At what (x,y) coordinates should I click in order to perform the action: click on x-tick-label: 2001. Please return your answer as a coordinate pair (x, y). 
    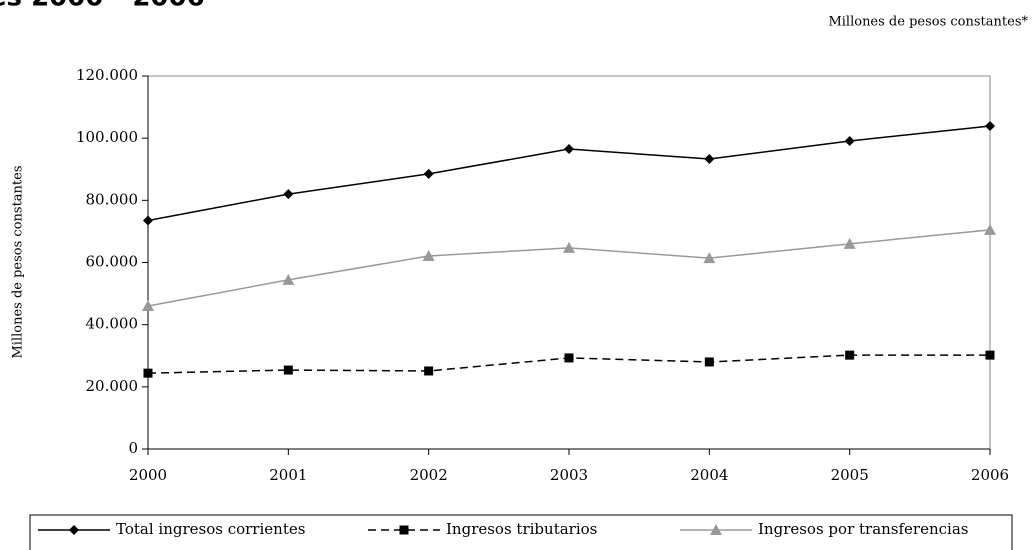
    Looking at the image, I should click on (288, 475).